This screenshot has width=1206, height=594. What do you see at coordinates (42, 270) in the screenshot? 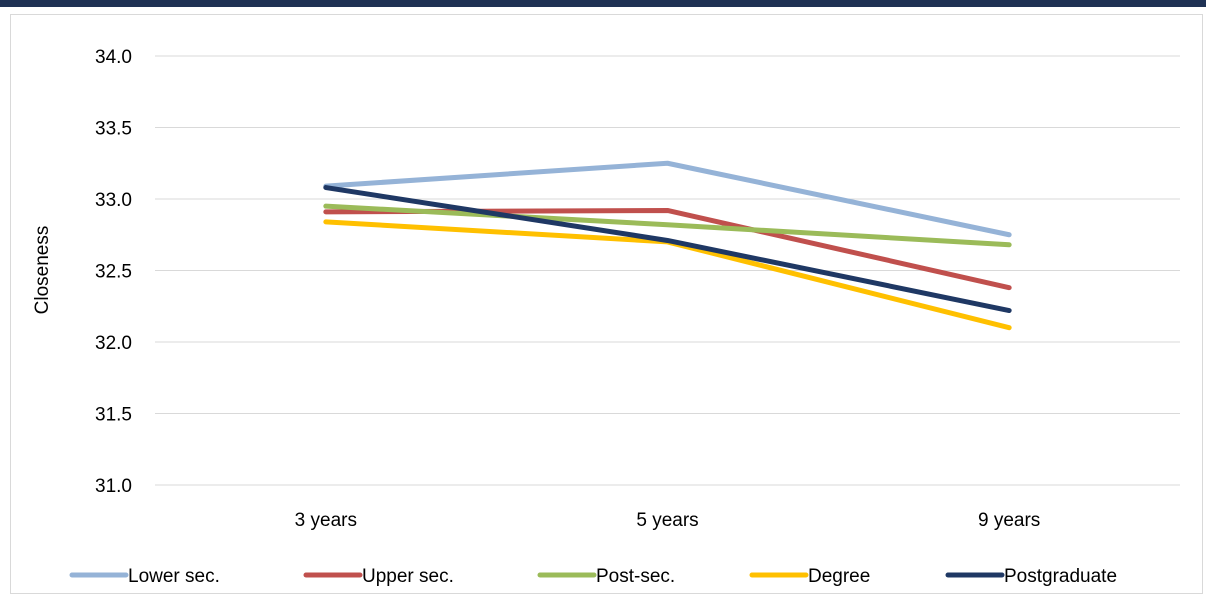
I see `y-axis-title: Closeness` at bounding box center [42, 270].